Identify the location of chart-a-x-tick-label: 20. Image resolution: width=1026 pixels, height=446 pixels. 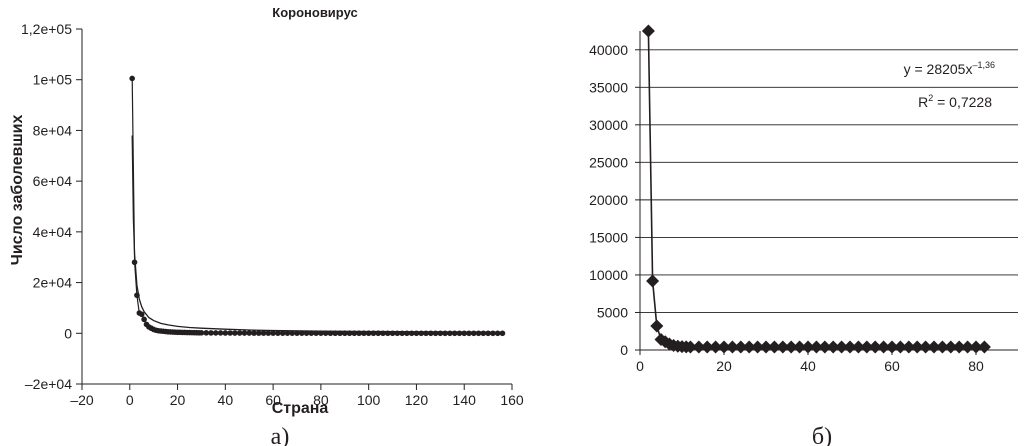
(178, 400).